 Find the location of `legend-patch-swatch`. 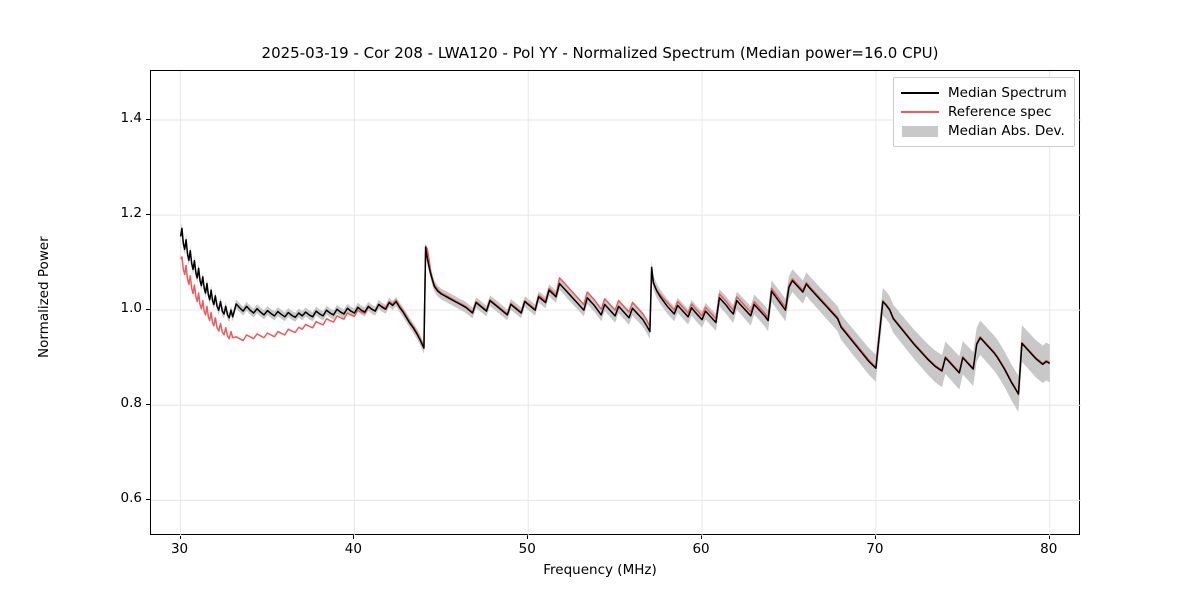

legend-patch-swatch is located at coordinates (920, 131).